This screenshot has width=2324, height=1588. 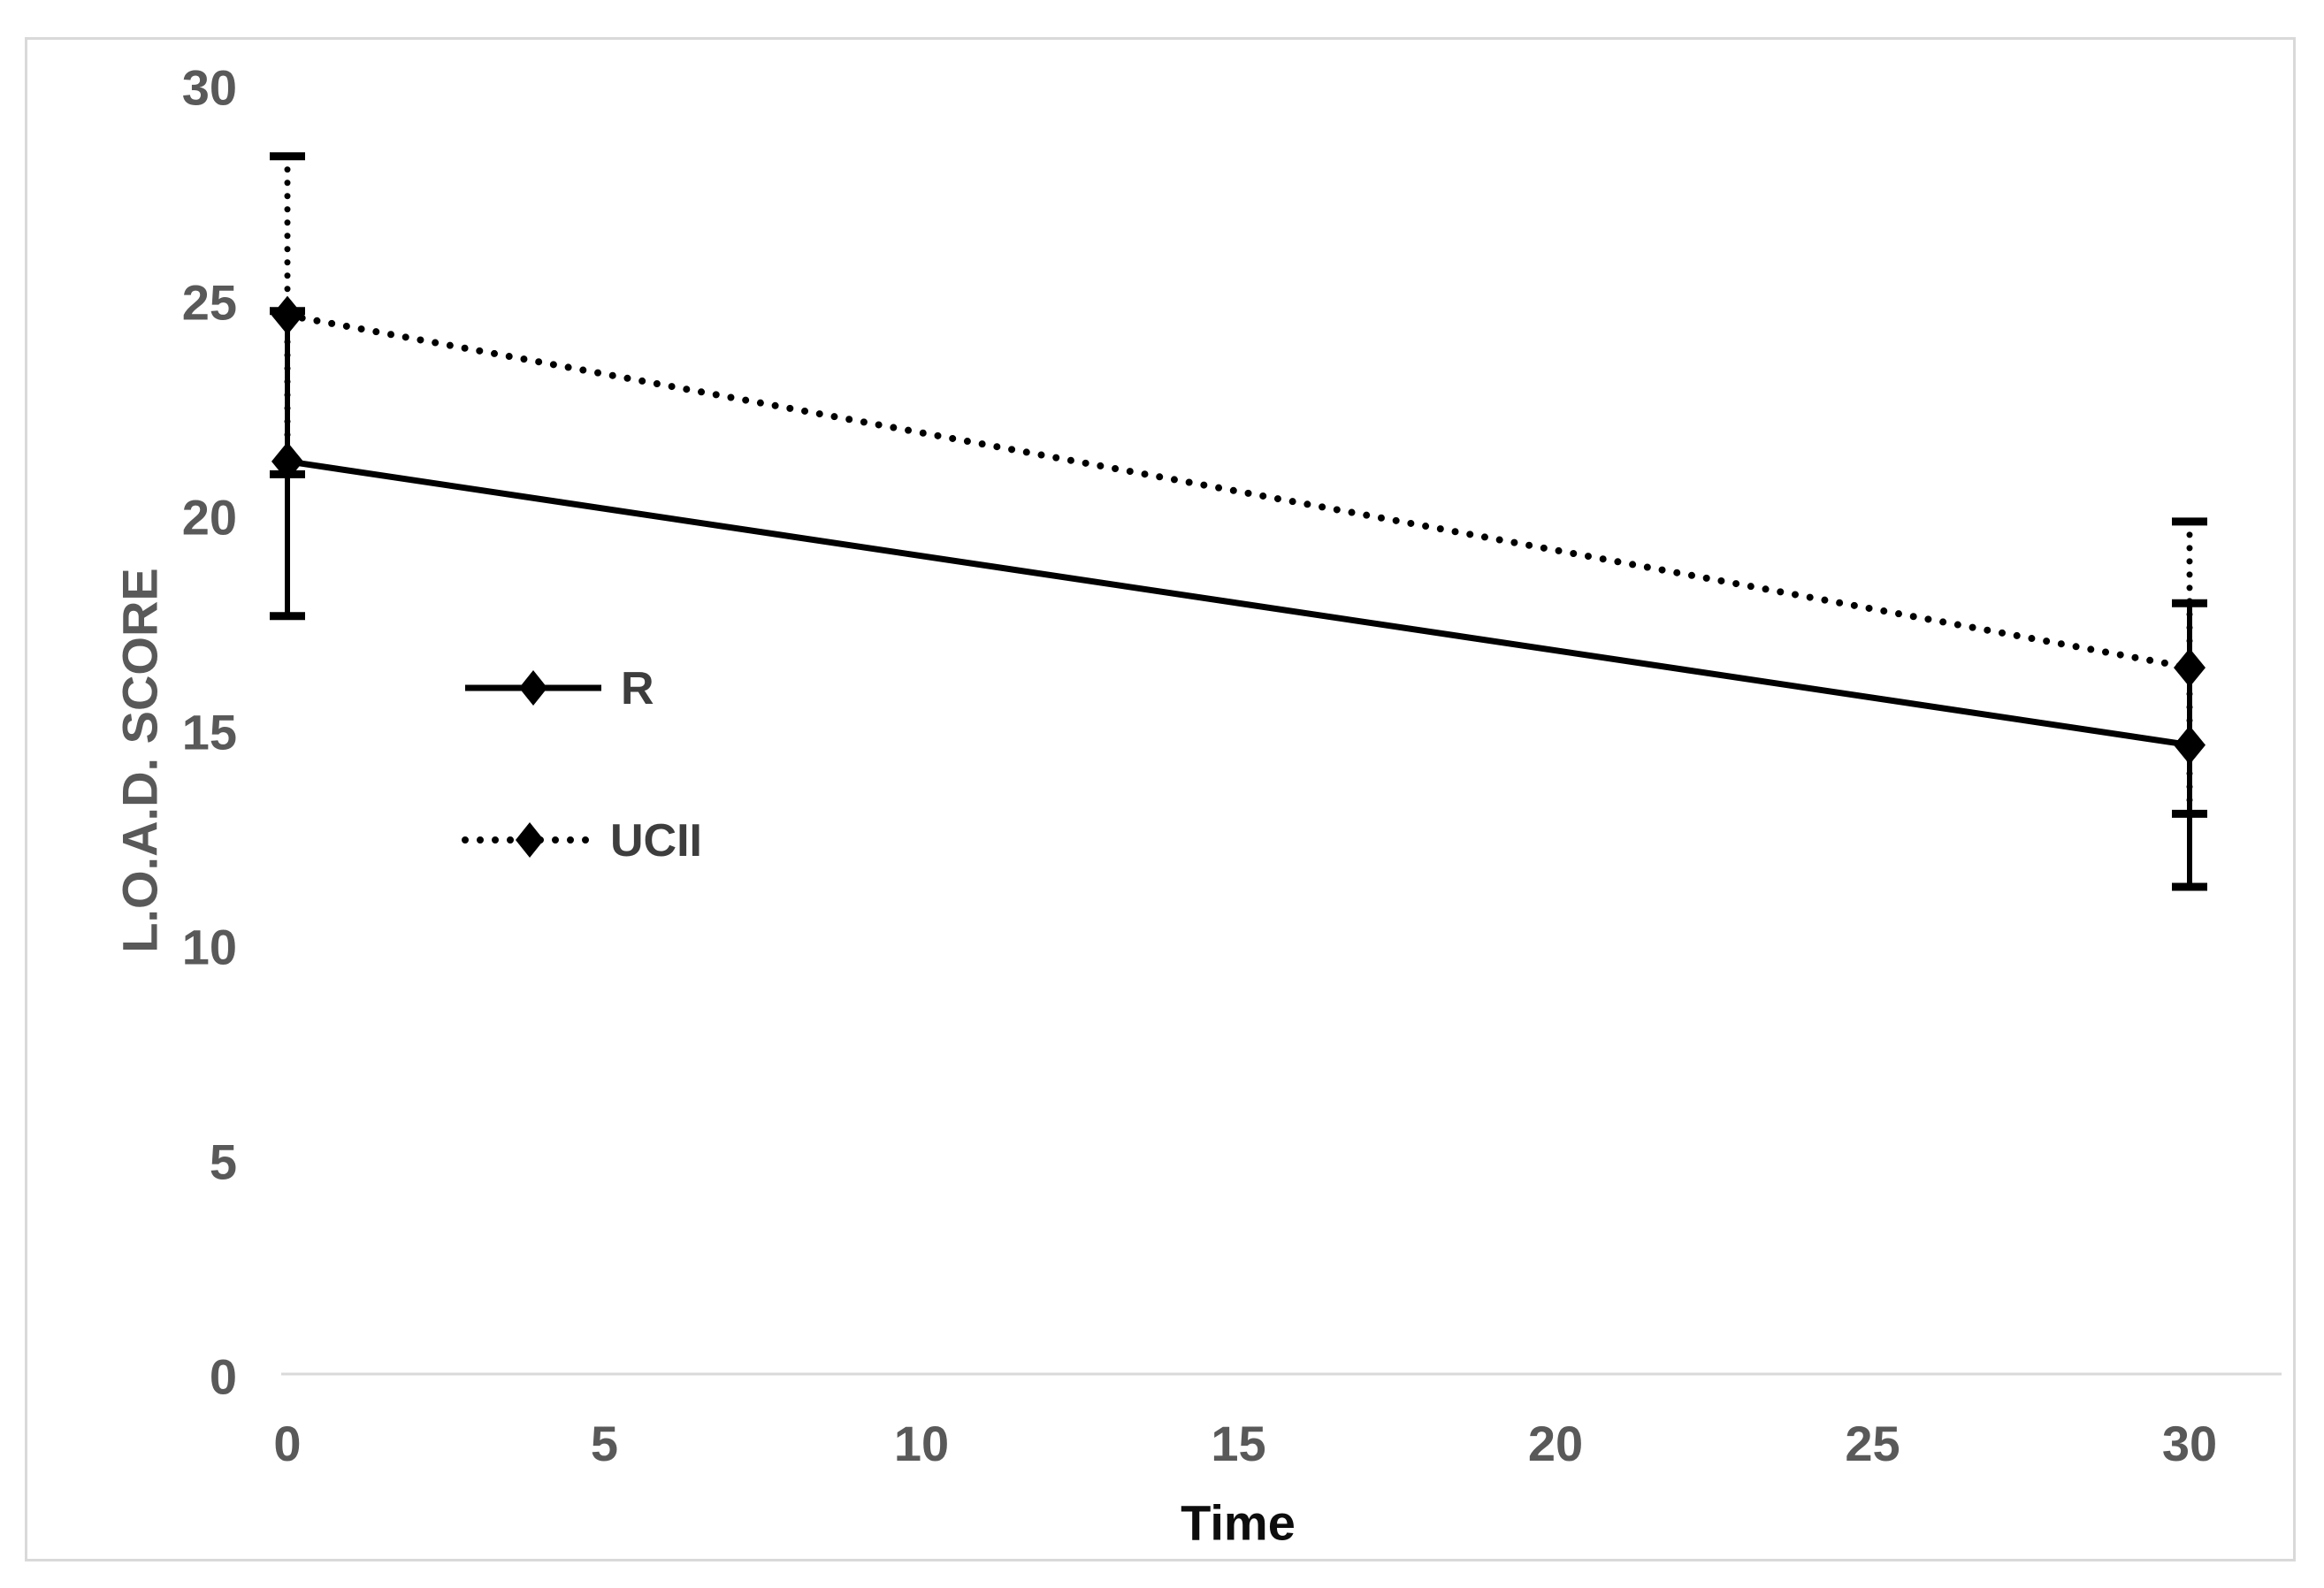 What do you see at coordinates (1238, 1443) in the screenshot?
I see `x-tick-15: 15` at bounding box center [1238, 1443].